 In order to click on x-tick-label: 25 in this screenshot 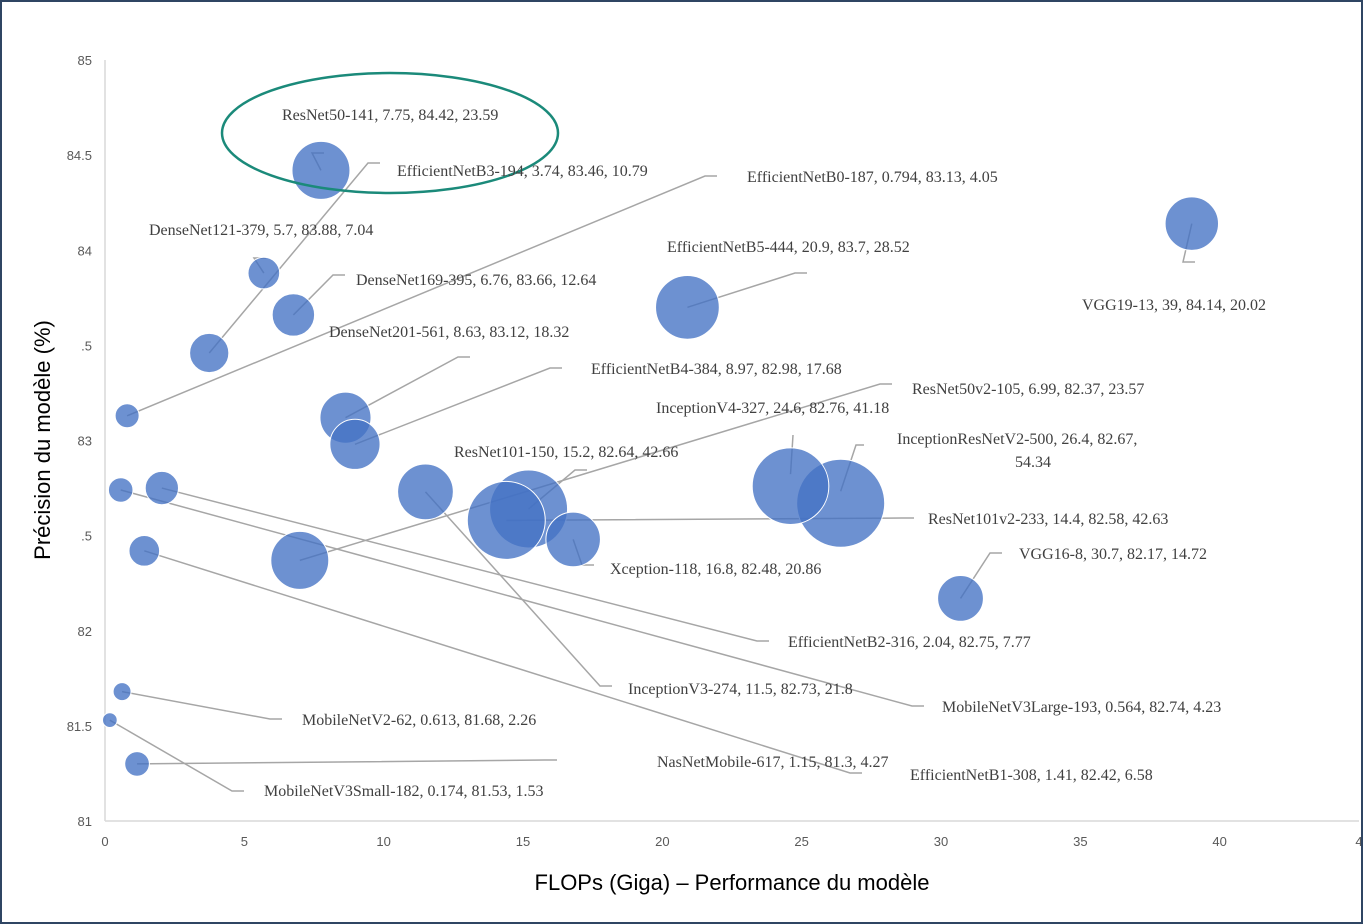, I will do `click(801, 841)`.